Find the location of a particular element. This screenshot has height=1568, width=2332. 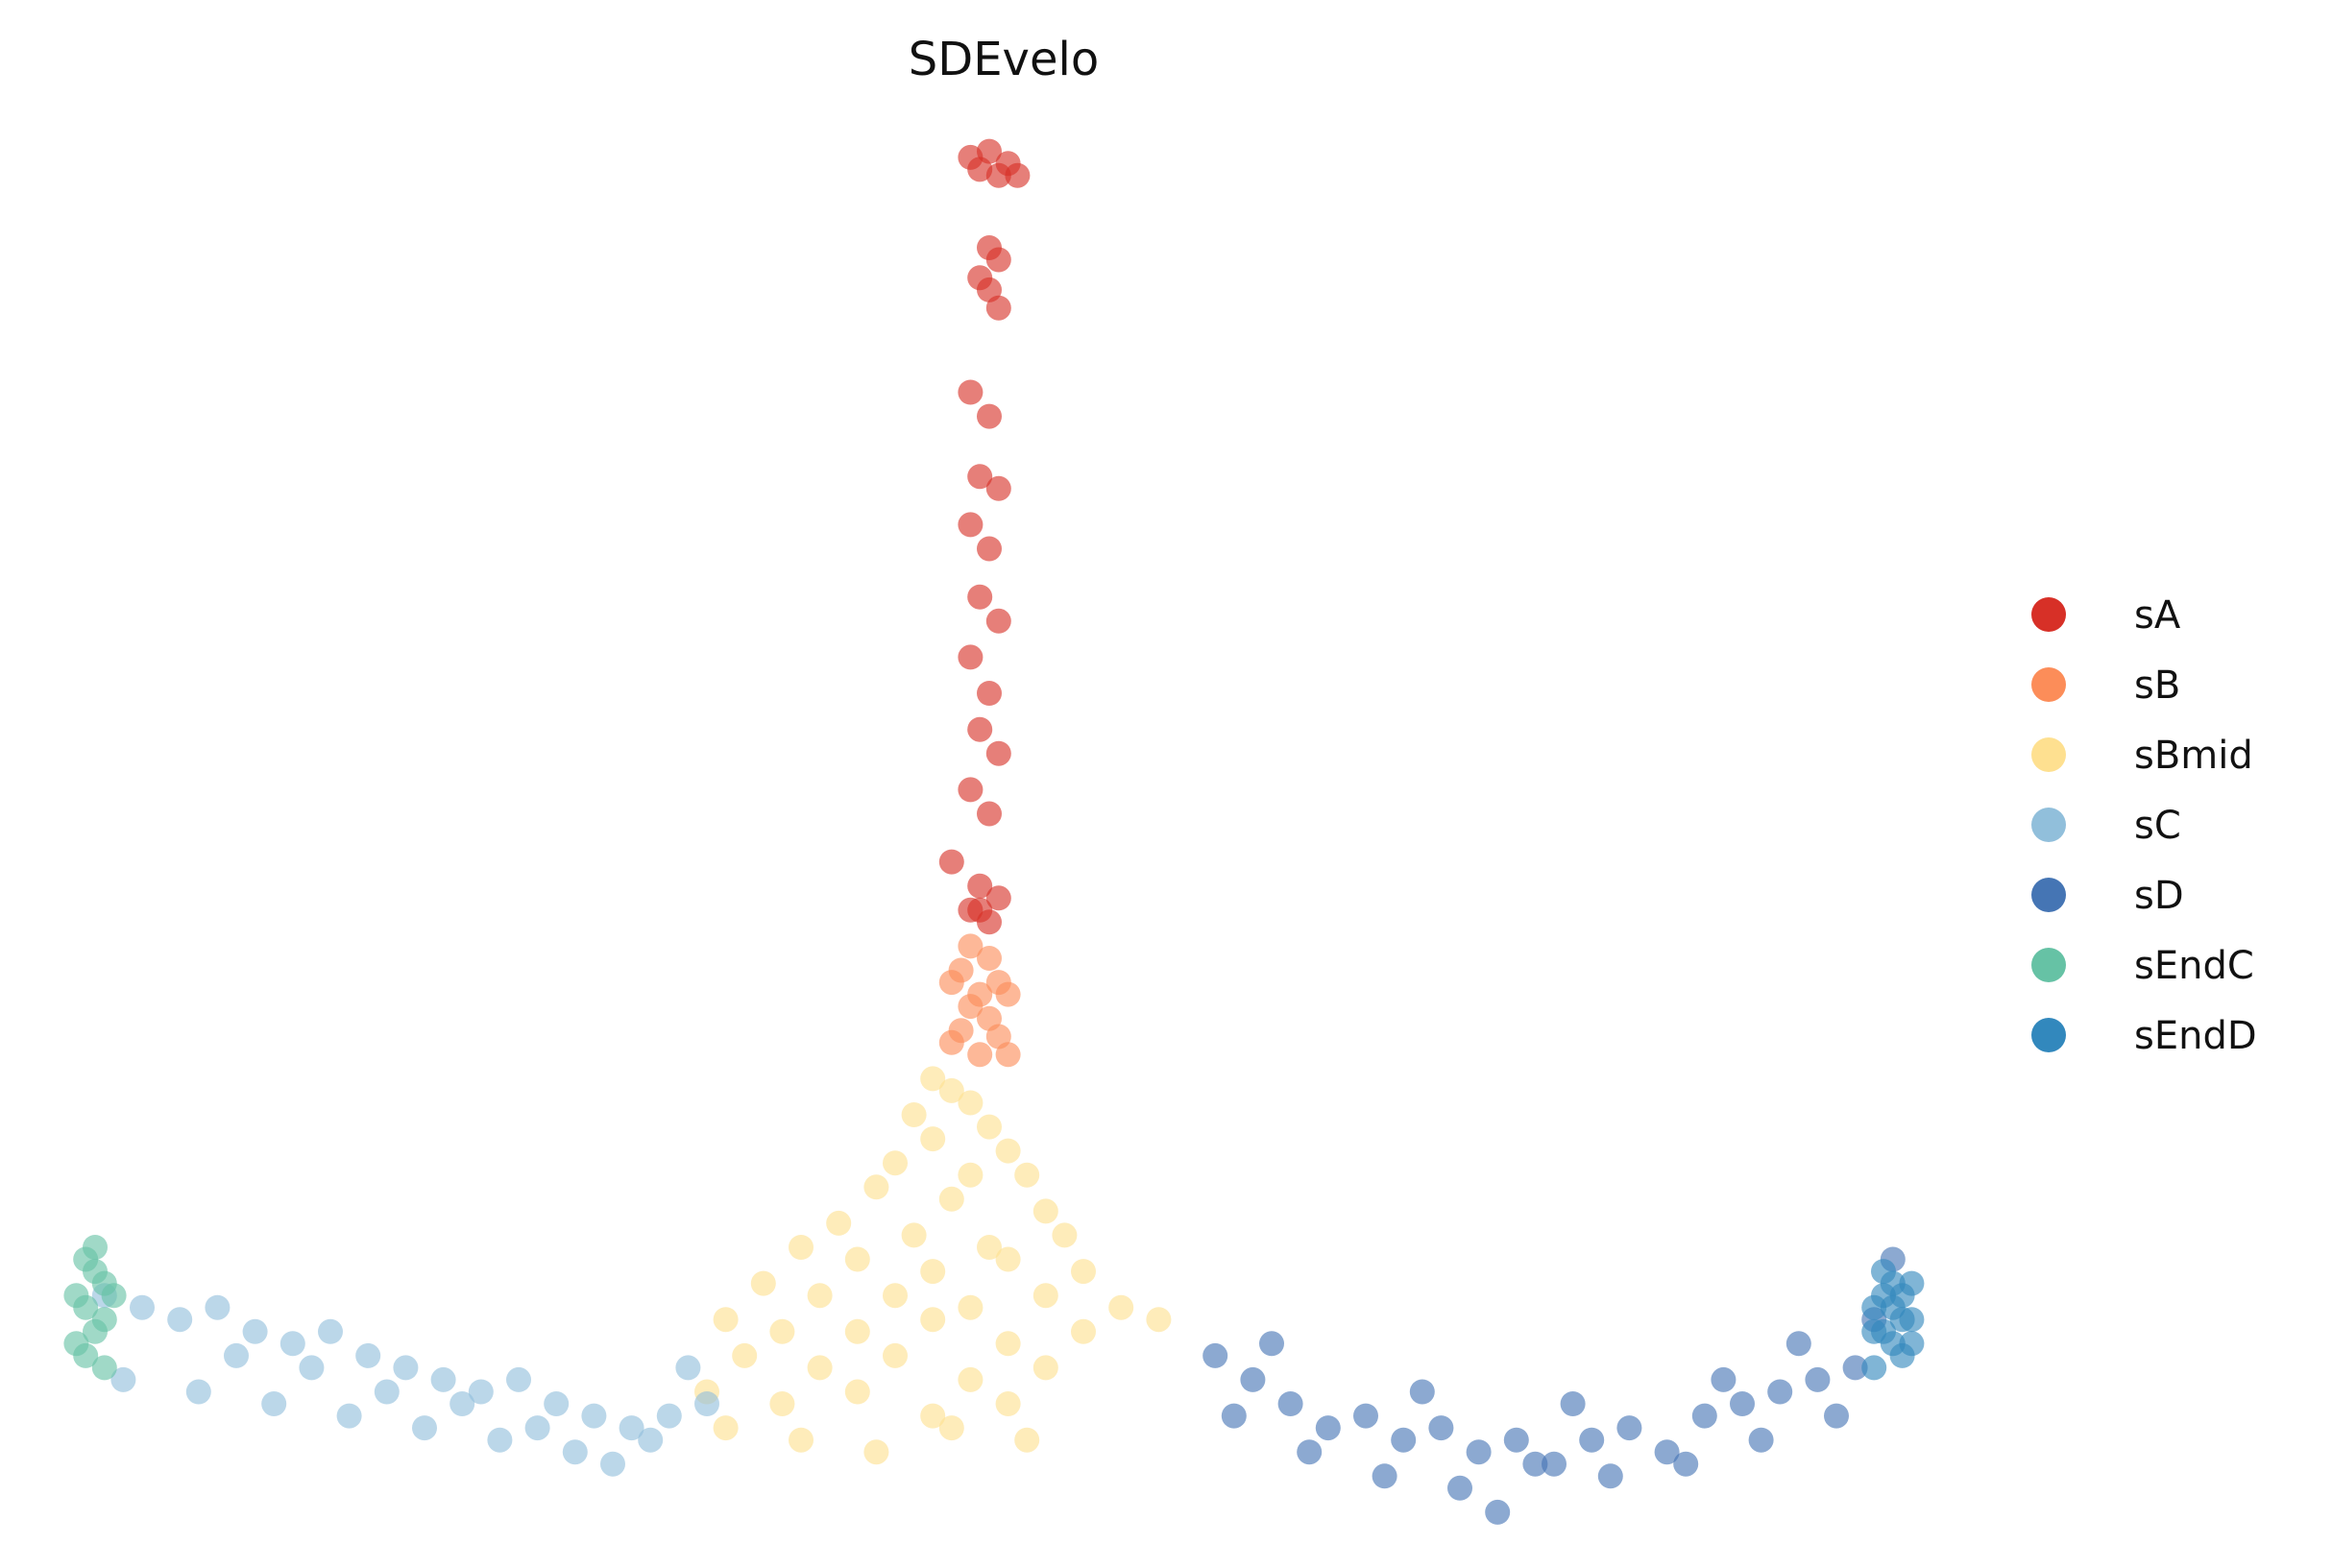

legend-label-sD: sD is located at coordinates (2159, 896).